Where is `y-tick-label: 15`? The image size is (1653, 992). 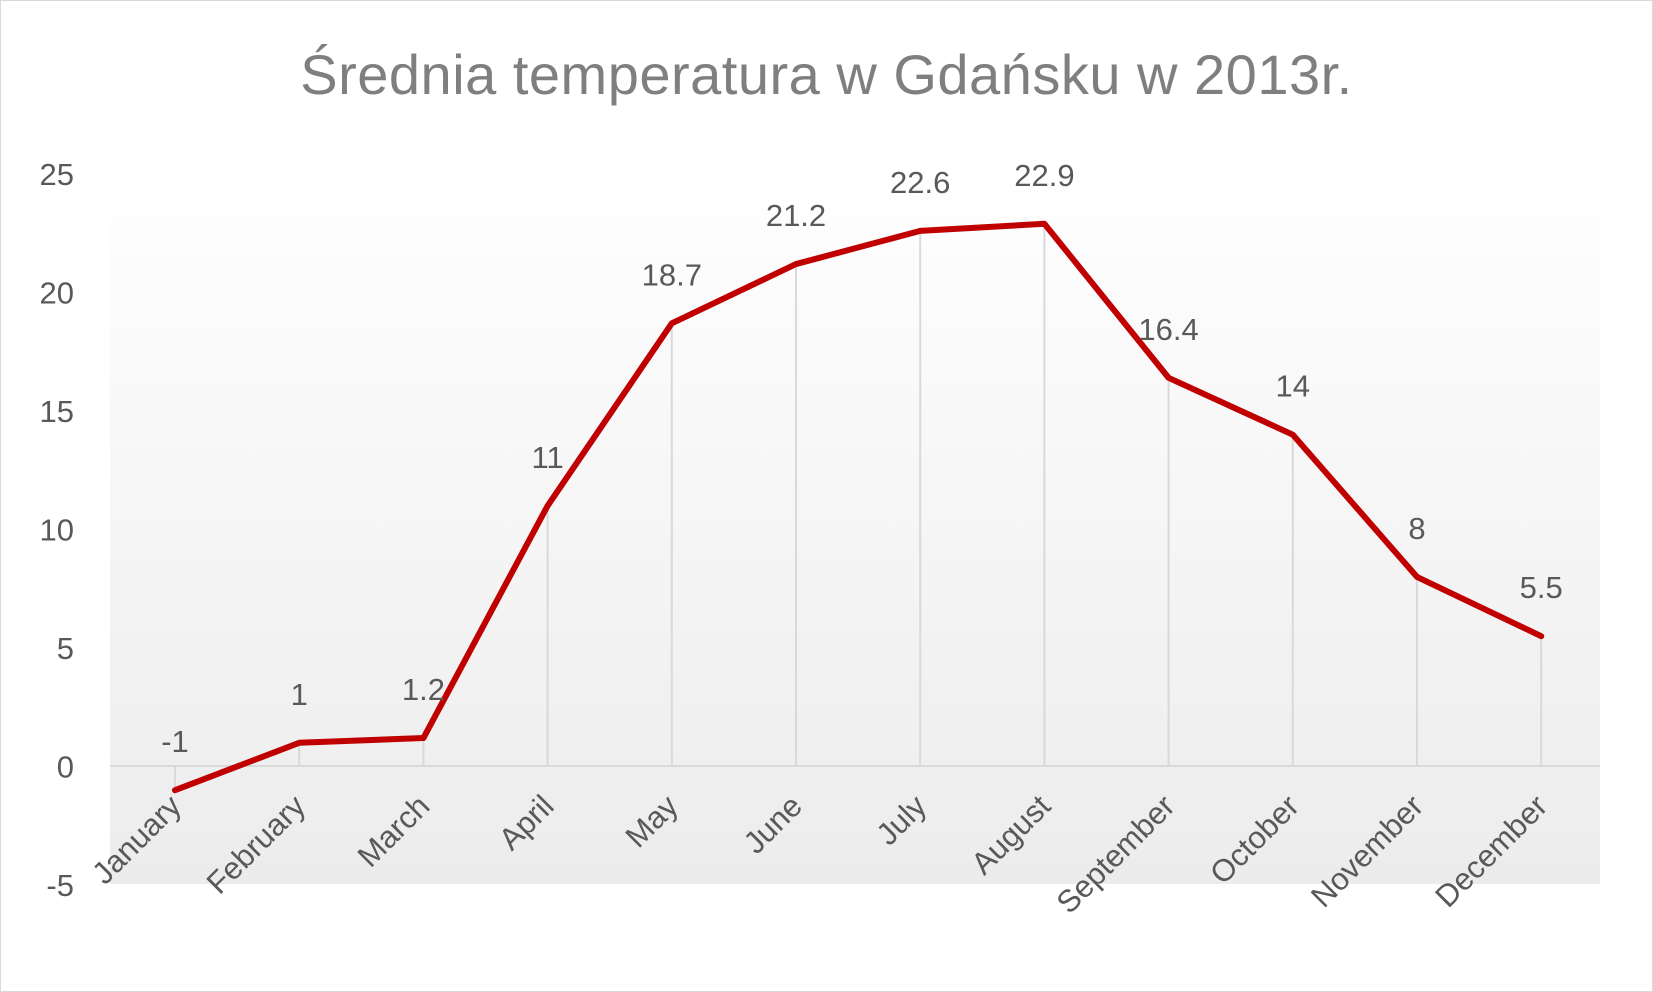 y-tick-label: 15 is located at coordinates (57, 411).